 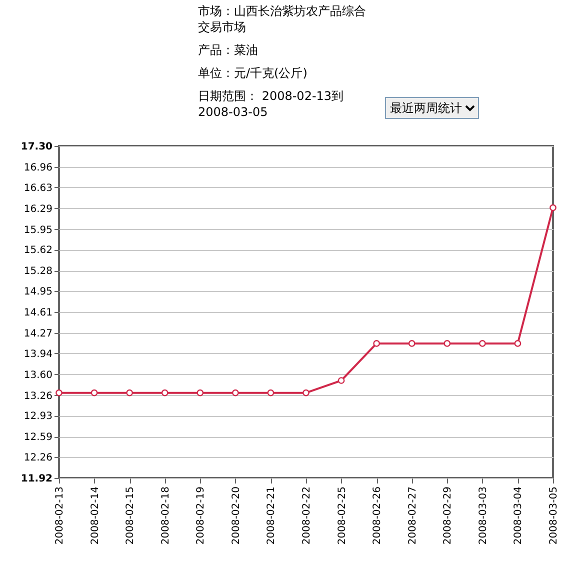 I want to click on x-tick-label: 2008-02-20, so click(x=236, y=515).